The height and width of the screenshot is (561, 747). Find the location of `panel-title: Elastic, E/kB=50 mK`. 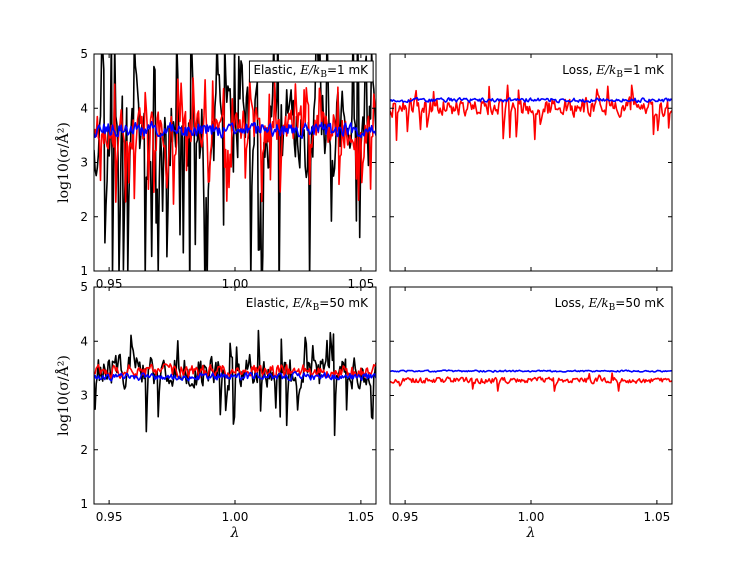

panel-title: Elastic, E/kB=50 mK is located at coordinates (307, 304).